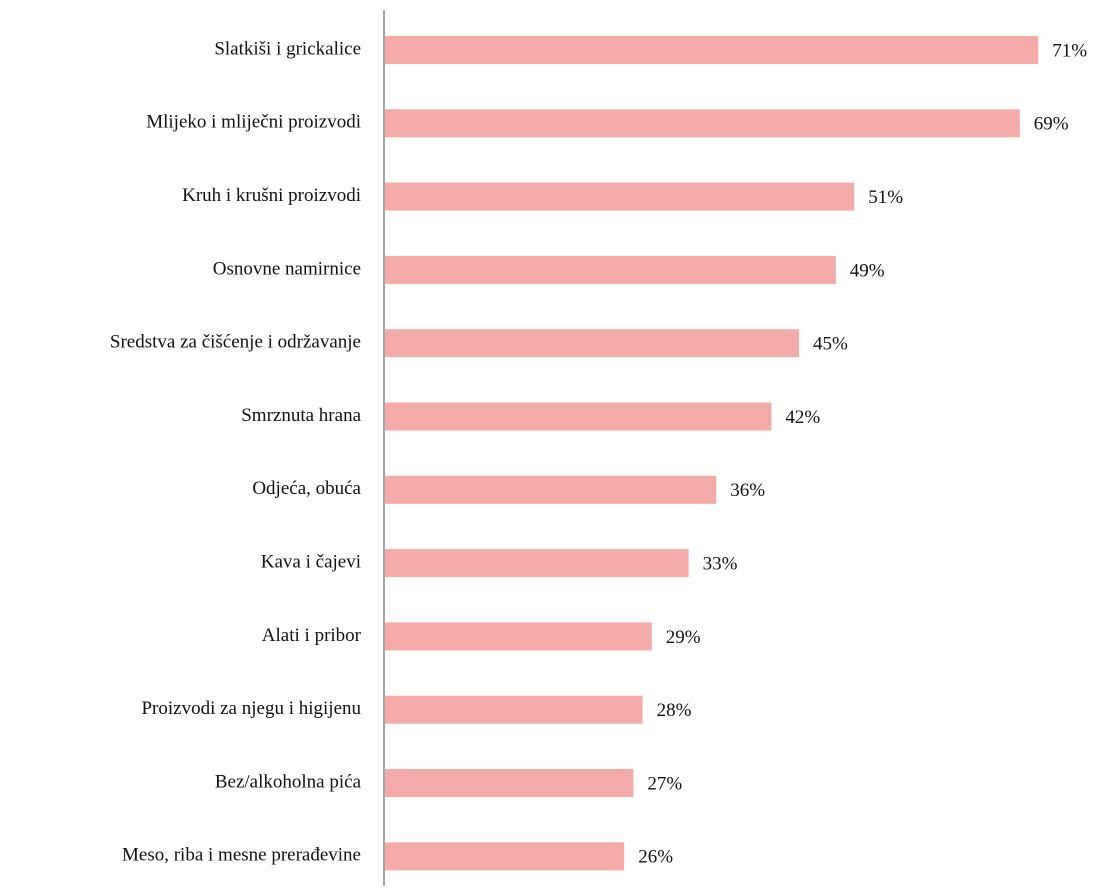  What do you see at coordinates (720, 563) in the screenshot?
I see `value-label: 33%` at bounding box center [720, 563].